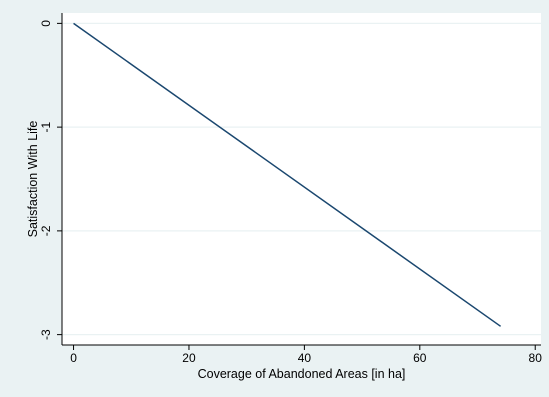 This screenshot has width=549, height=397. Describe the element at coordinates (46, 23) in the screenshot. I see `y-tick-label: 0` at that location.